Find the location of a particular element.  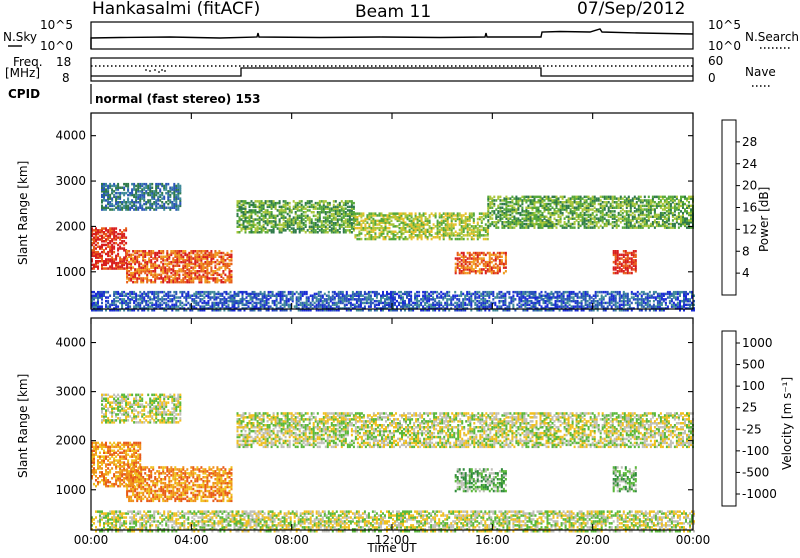

nave-trace is located at coordinates (392, 72).